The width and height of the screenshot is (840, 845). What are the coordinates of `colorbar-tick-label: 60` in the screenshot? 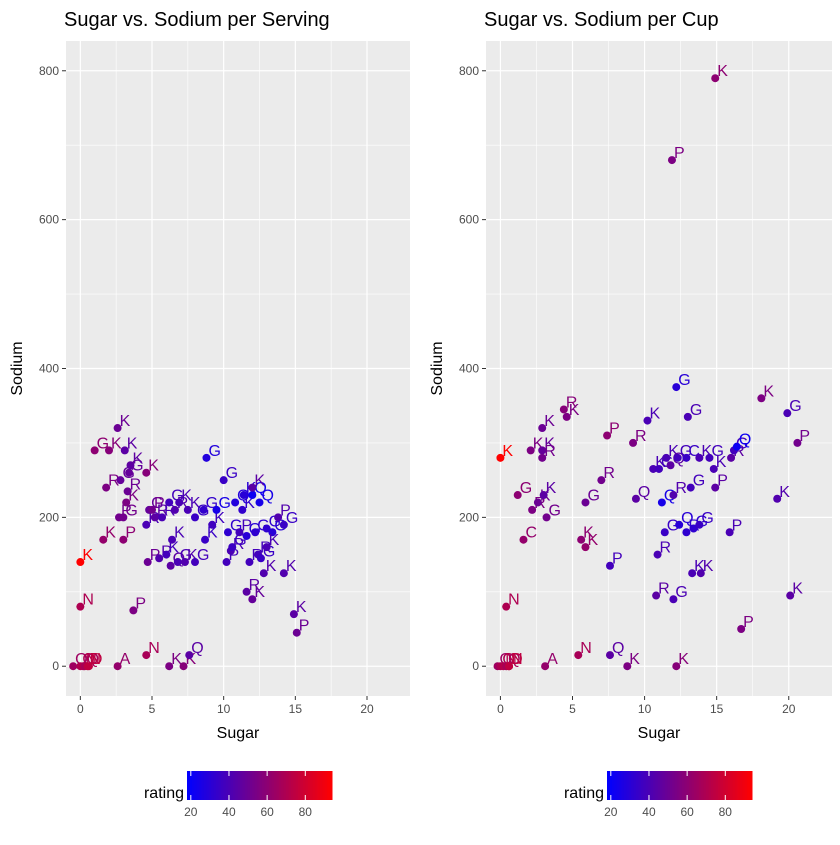 It's located at (687, 812).